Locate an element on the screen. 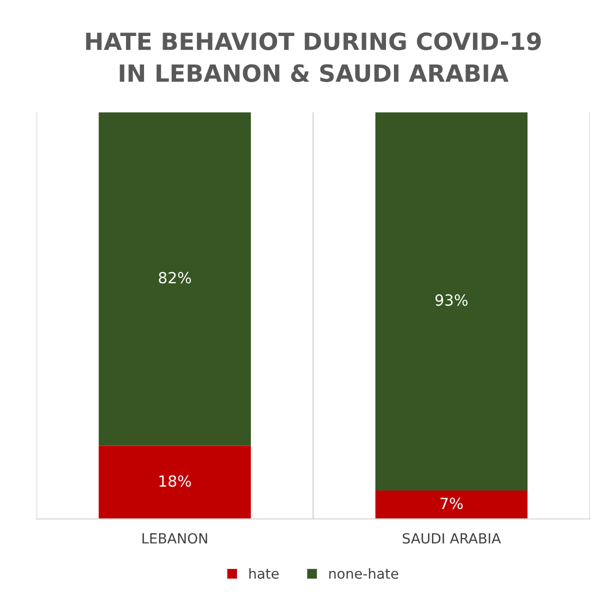  x-tick-label: LEBANON is located at coordinates (175, 538).